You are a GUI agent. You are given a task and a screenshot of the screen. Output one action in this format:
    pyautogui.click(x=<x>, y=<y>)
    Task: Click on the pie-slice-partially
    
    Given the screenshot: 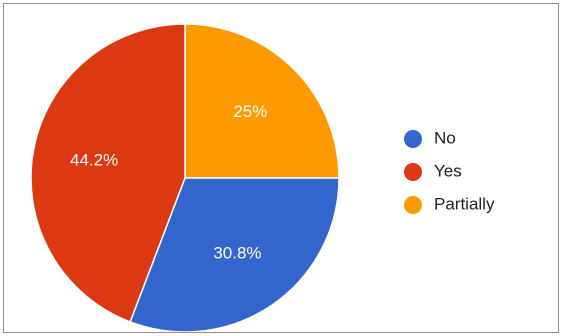 What is the action you would take?
    pyautogui.click(x=262, y=101)
    